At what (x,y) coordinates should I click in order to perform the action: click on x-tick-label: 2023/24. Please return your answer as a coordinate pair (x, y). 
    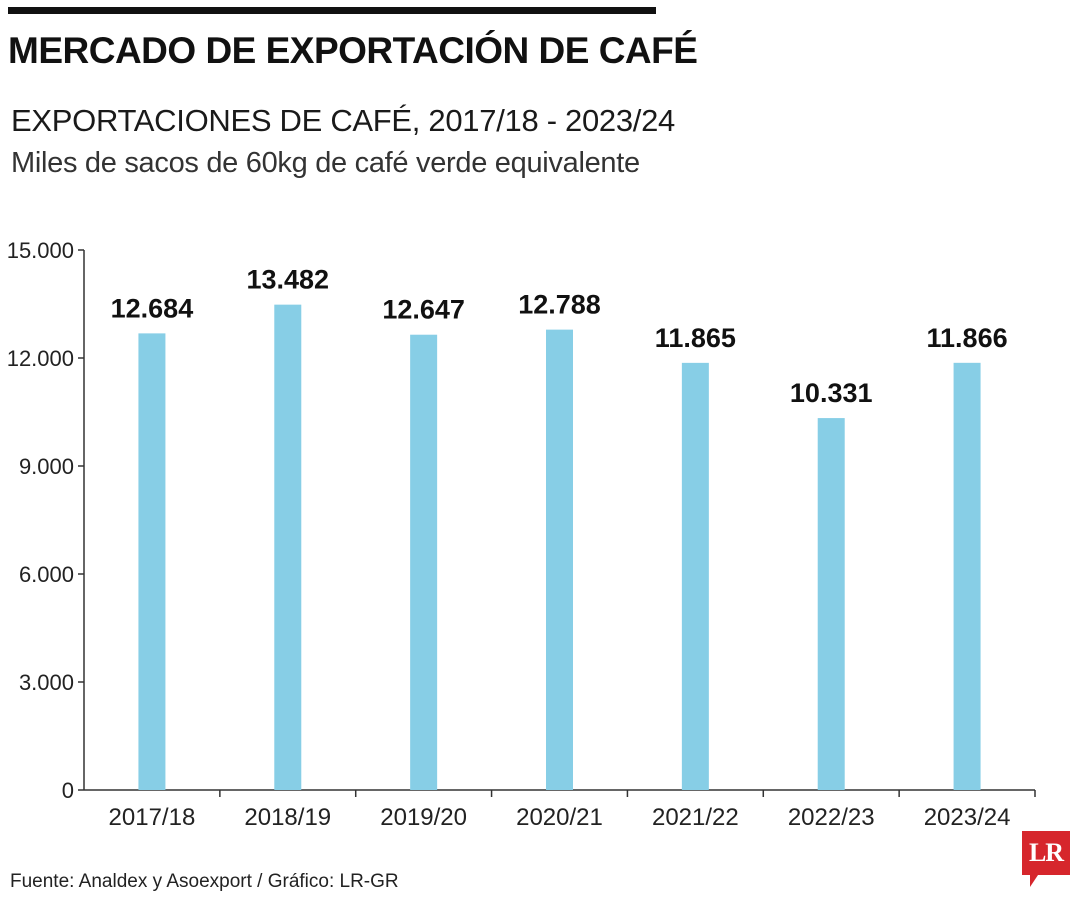
    Looking at the image, I should click on (967, 817).